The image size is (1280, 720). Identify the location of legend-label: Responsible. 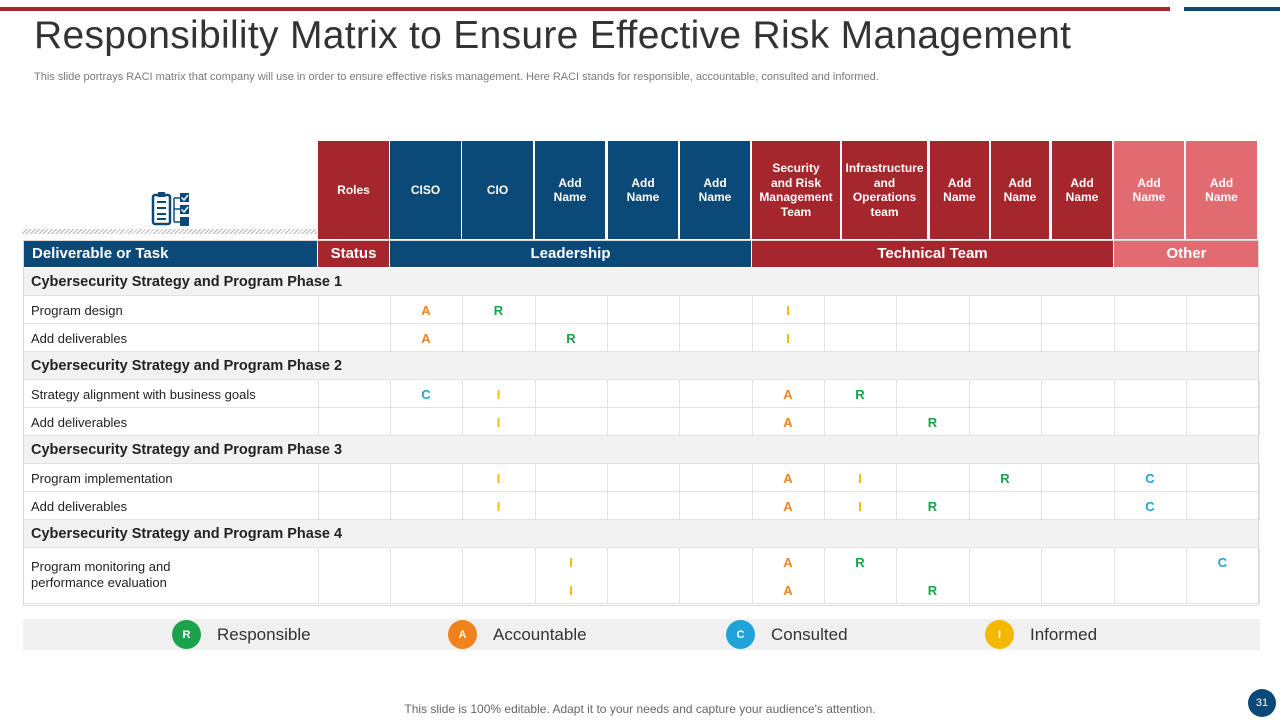
(264, 634).